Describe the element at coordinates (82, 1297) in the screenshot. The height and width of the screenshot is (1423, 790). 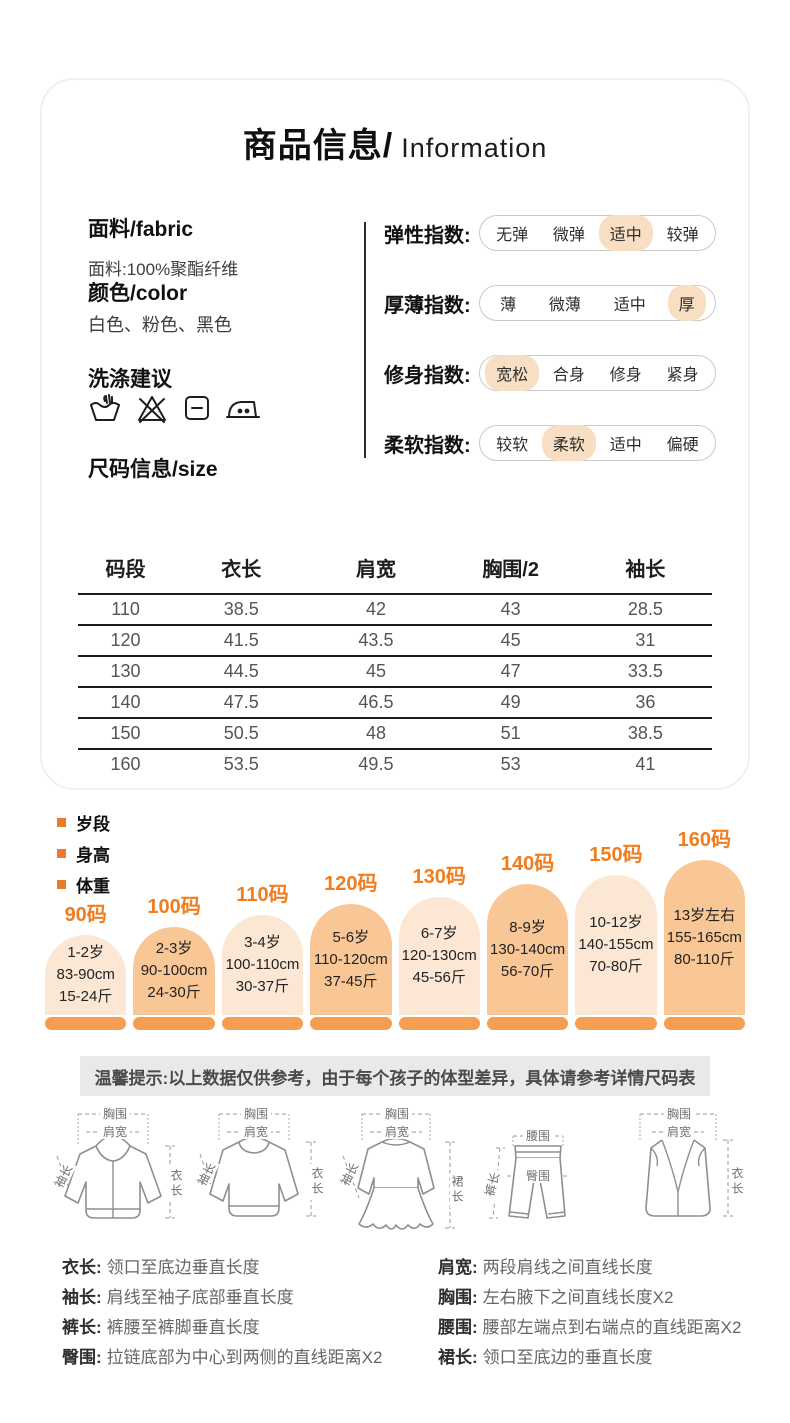
I see `measure-term: 袖长:` at that location.